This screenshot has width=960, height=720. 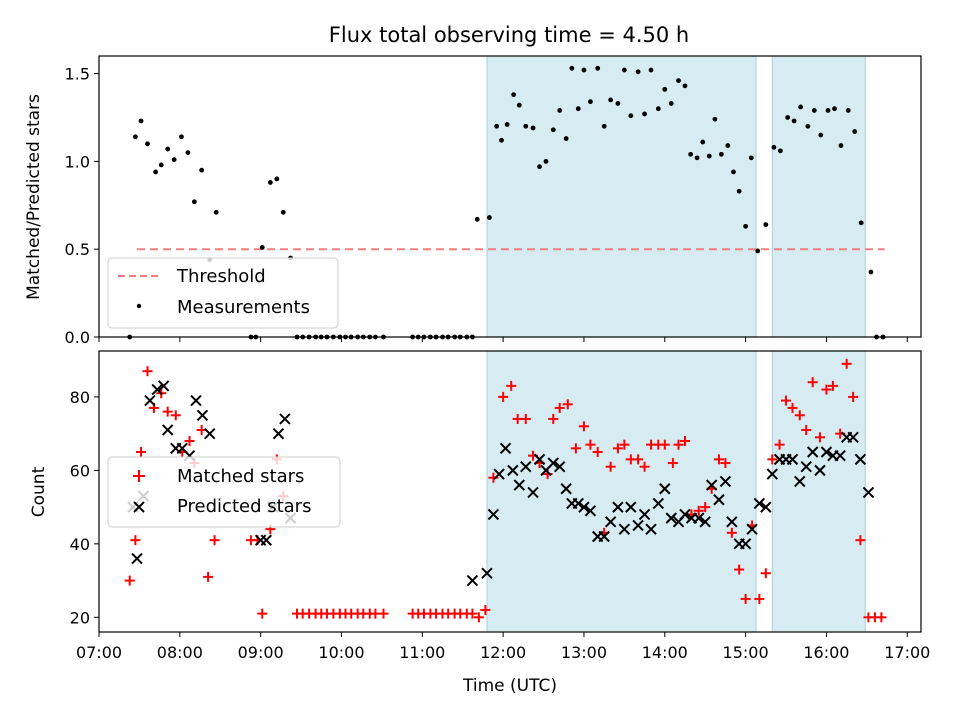 What do you see at coordinates (221, 276) in the screenshot?
I see `top-legend-threshold-label: Threshold` at bounding box center [221, 276].